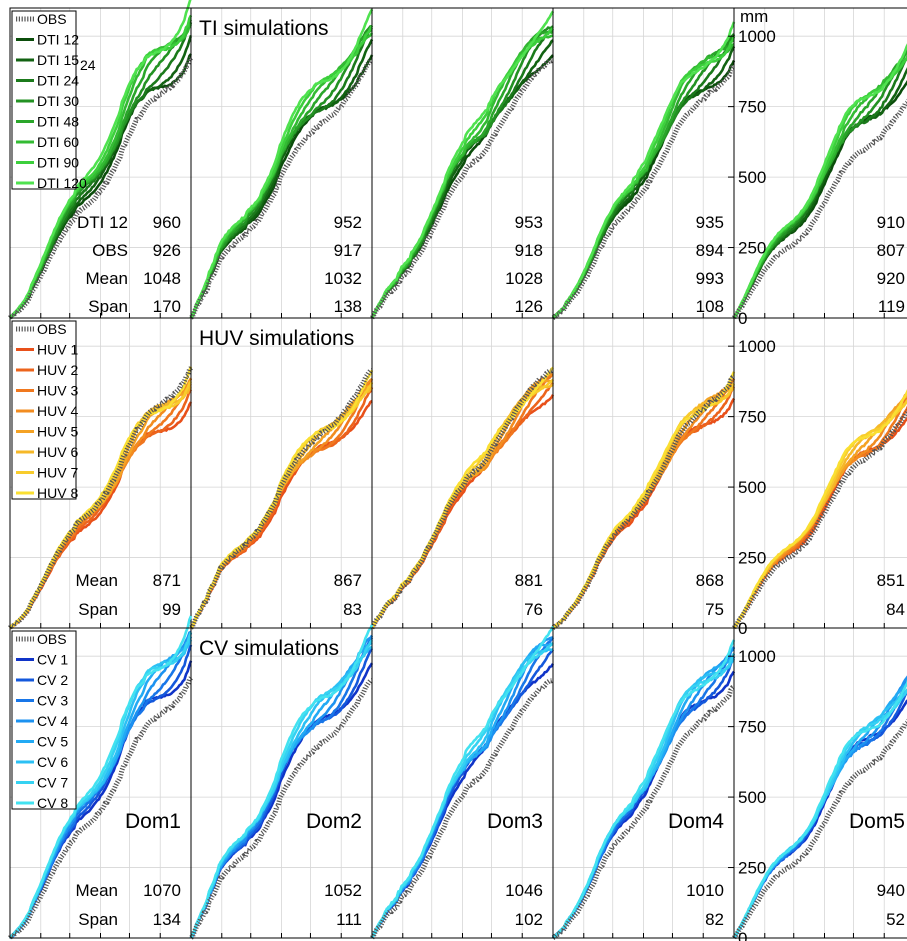 The height and width of the screenshot is (941, 907). I want to click on stat-label: DTI 12, so click(102, 222).